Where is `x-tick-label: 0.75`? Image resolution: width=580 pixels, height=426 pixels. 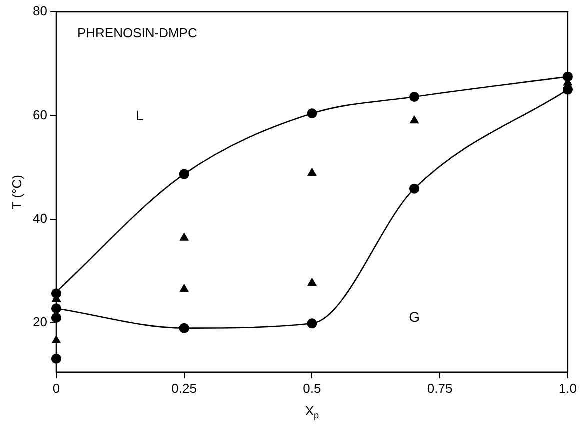
x-tick-label: 0.75 is located at coordinates (440, 388).